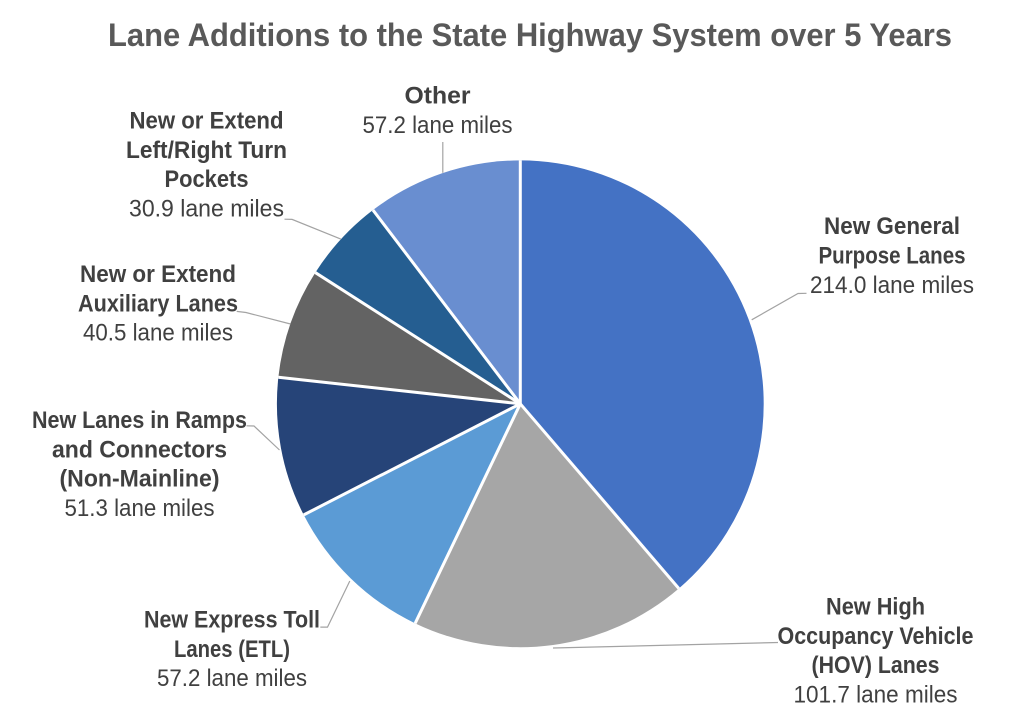  Describe the element at coordinates (158, 333) in the screenshot. I see `svg-text: 40.5 lane miles` at that location.